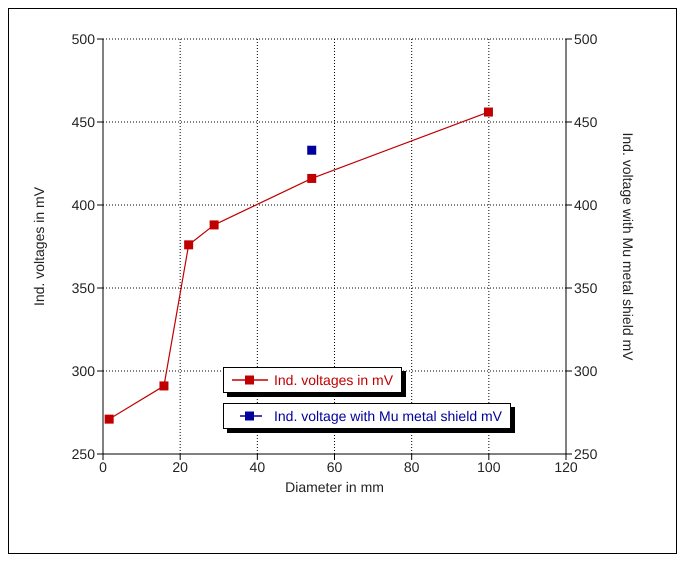 This screenshot has height=562, width=685. Describe the element at coordinates (84, 122) in the screenshot. I see `y-tick-label: 450` at that location.